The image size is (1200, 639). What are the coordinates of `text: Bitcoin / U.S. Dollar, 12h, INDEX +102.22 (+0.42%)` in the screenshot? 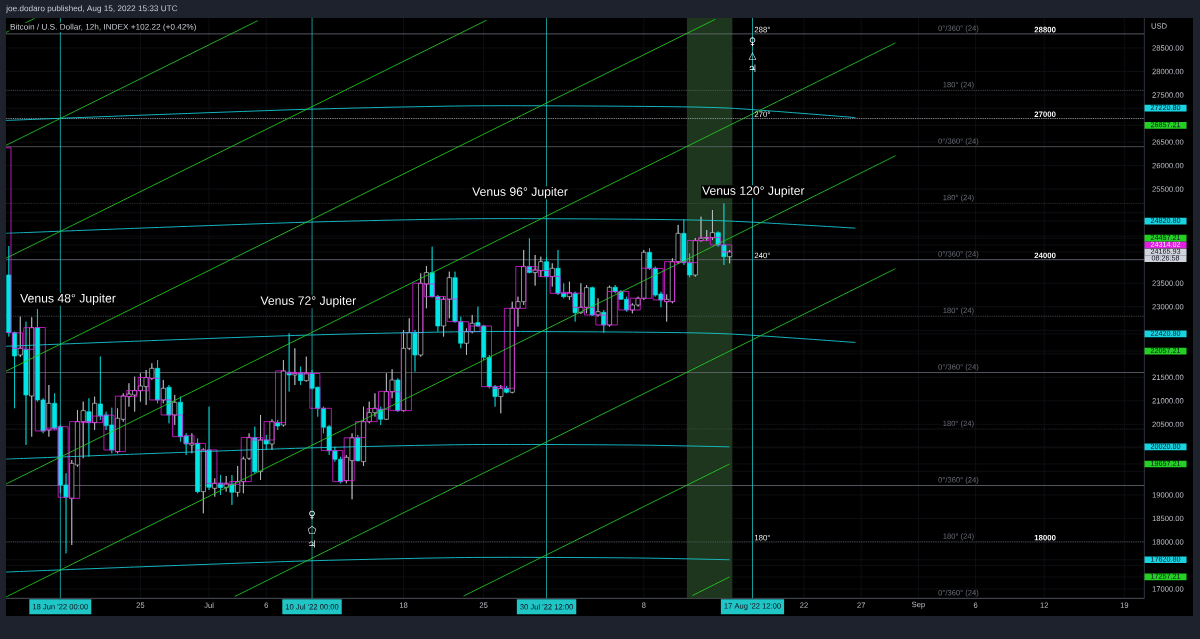 It's located at (103, 27).